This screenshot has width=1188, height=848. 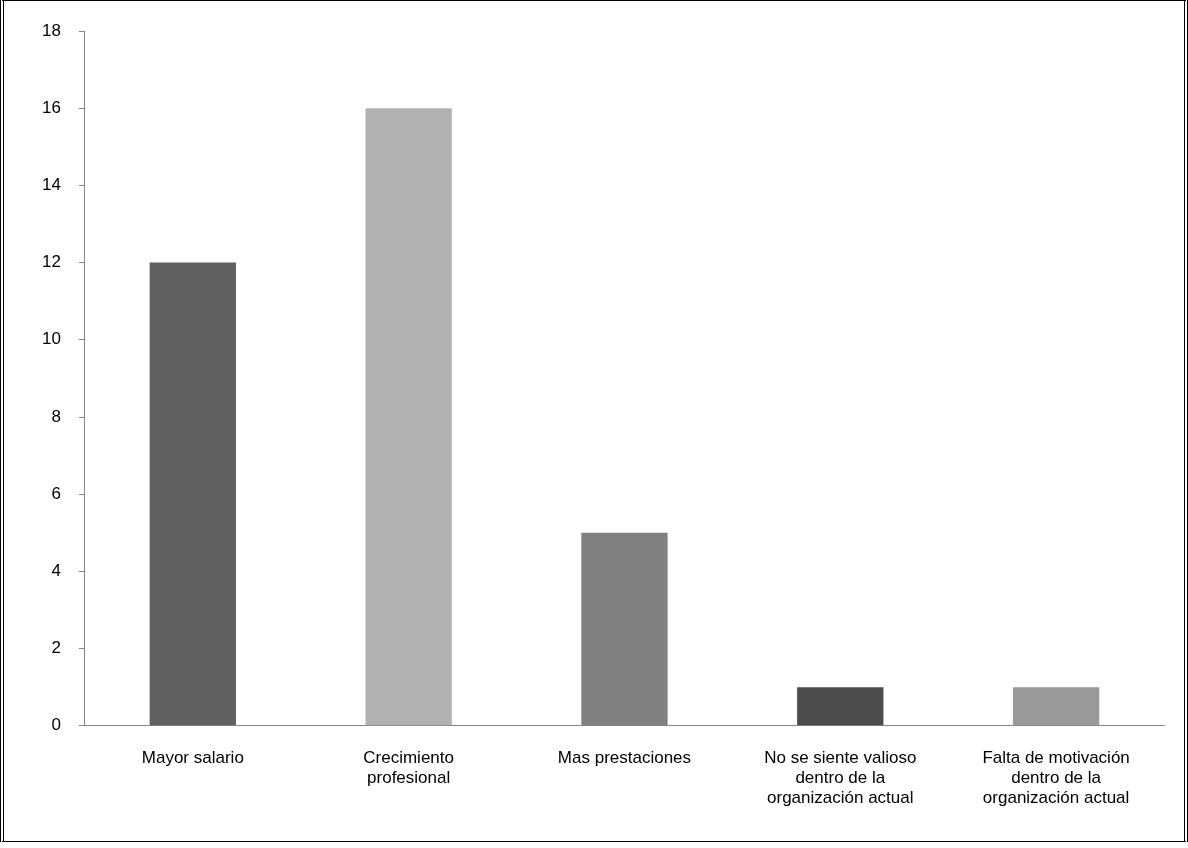 What do you see at coordinates (192, 757) in the screenshot?
I see `x-tick-label: Mayor salario` at bounding box center [192, 757].